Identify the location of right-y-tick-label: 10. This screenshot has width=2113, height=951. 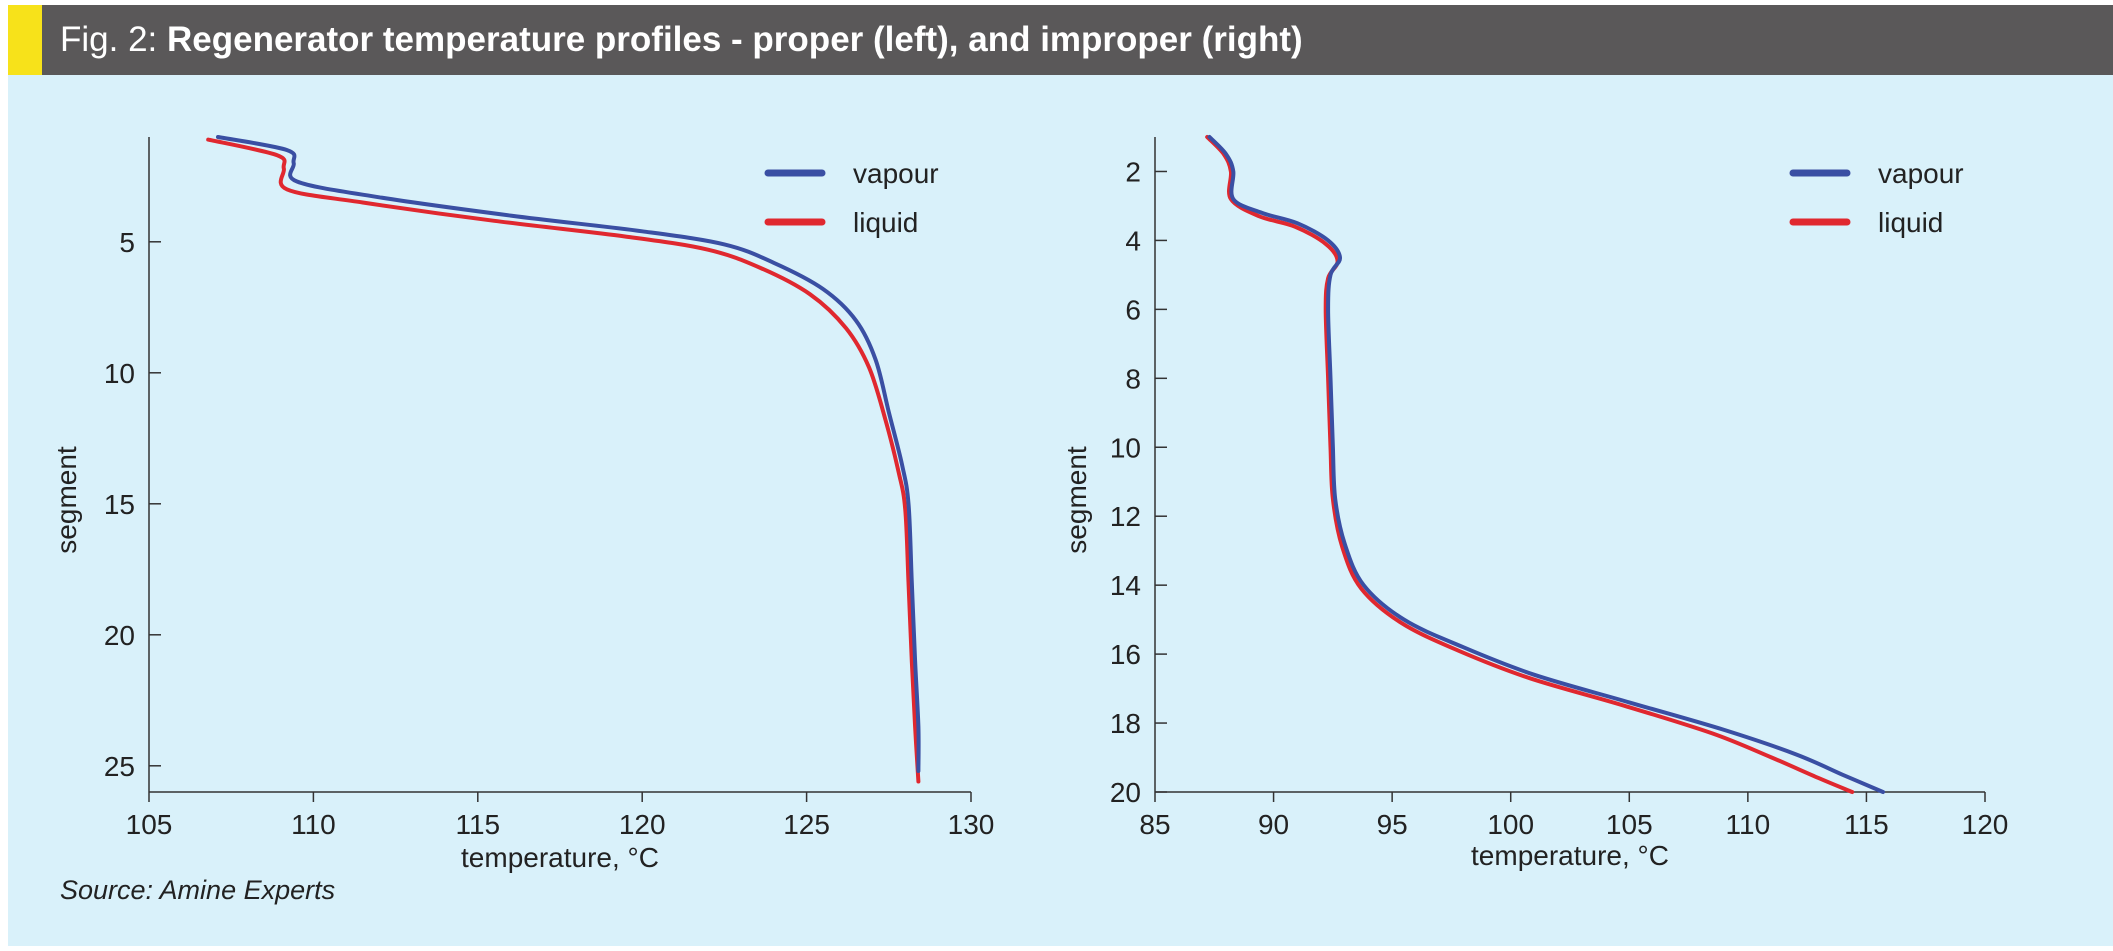
(1125, 447).